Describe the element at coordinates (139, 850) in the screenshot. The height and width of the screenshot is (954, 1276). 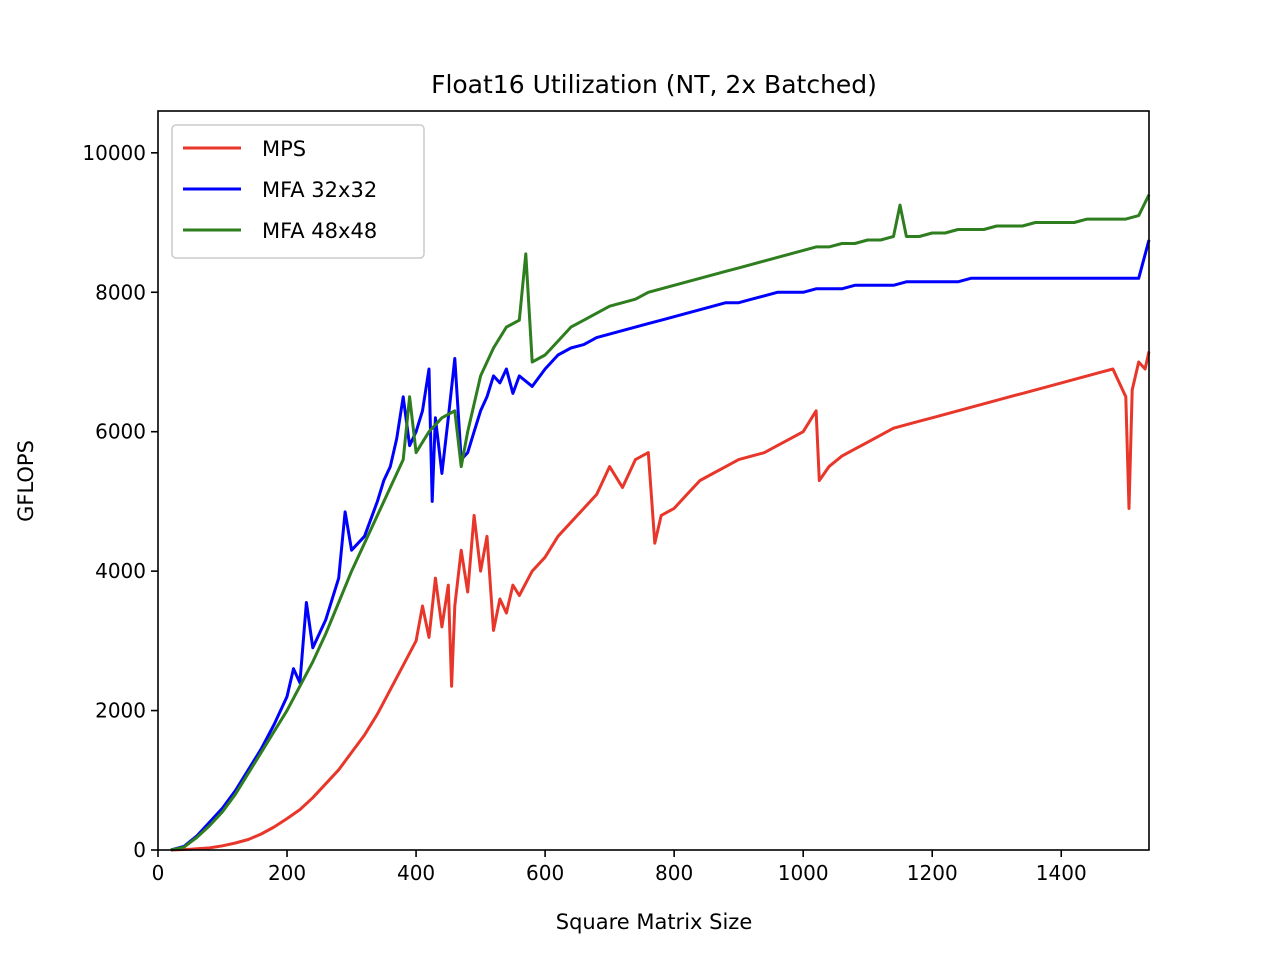
I see `y-tick-label: 0` at that location.